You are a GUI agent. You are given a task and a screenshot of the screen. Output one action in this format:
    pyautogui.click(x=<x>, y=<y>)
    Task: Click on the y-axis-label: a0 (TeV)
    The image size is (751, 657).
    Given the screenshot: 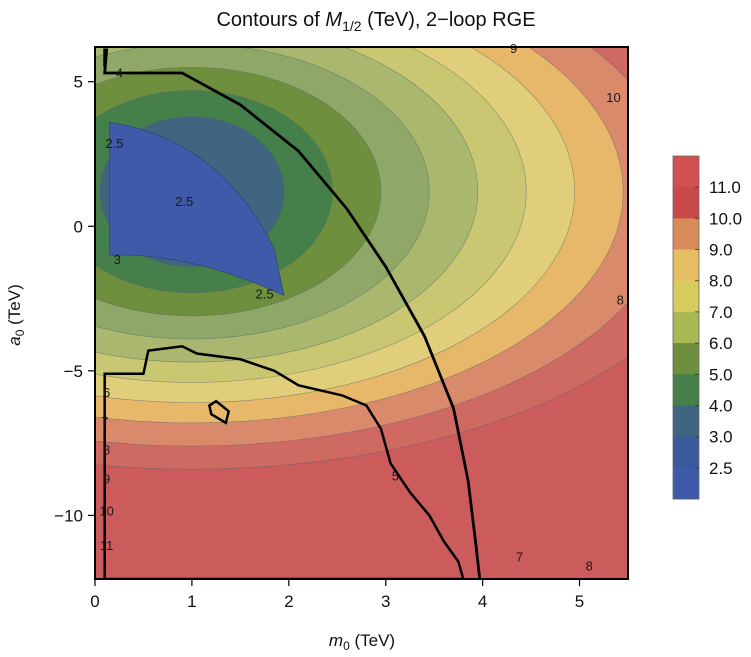 What is the action you would take?
    pyautogui.click(x=16, y=315)
    